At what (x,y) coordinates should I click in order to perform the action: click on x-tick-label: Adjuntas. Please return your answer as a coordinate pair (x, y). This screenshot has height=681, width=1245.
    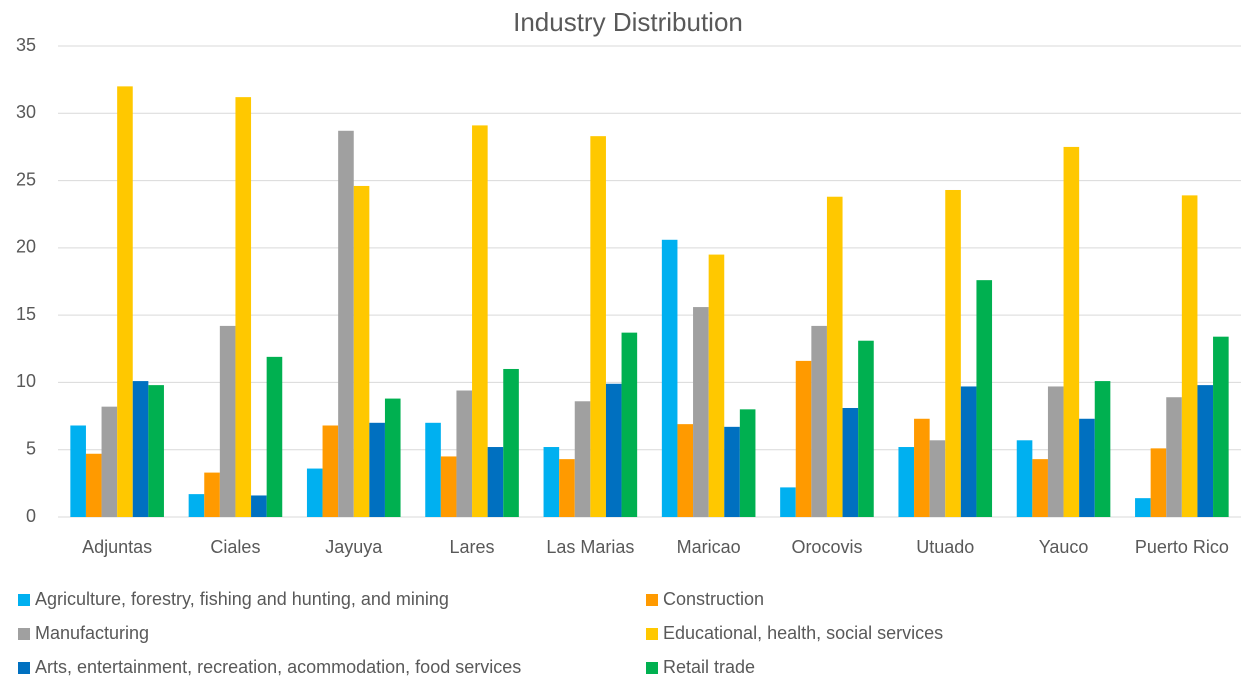
    Looking at the image, I should click on (117, 547).